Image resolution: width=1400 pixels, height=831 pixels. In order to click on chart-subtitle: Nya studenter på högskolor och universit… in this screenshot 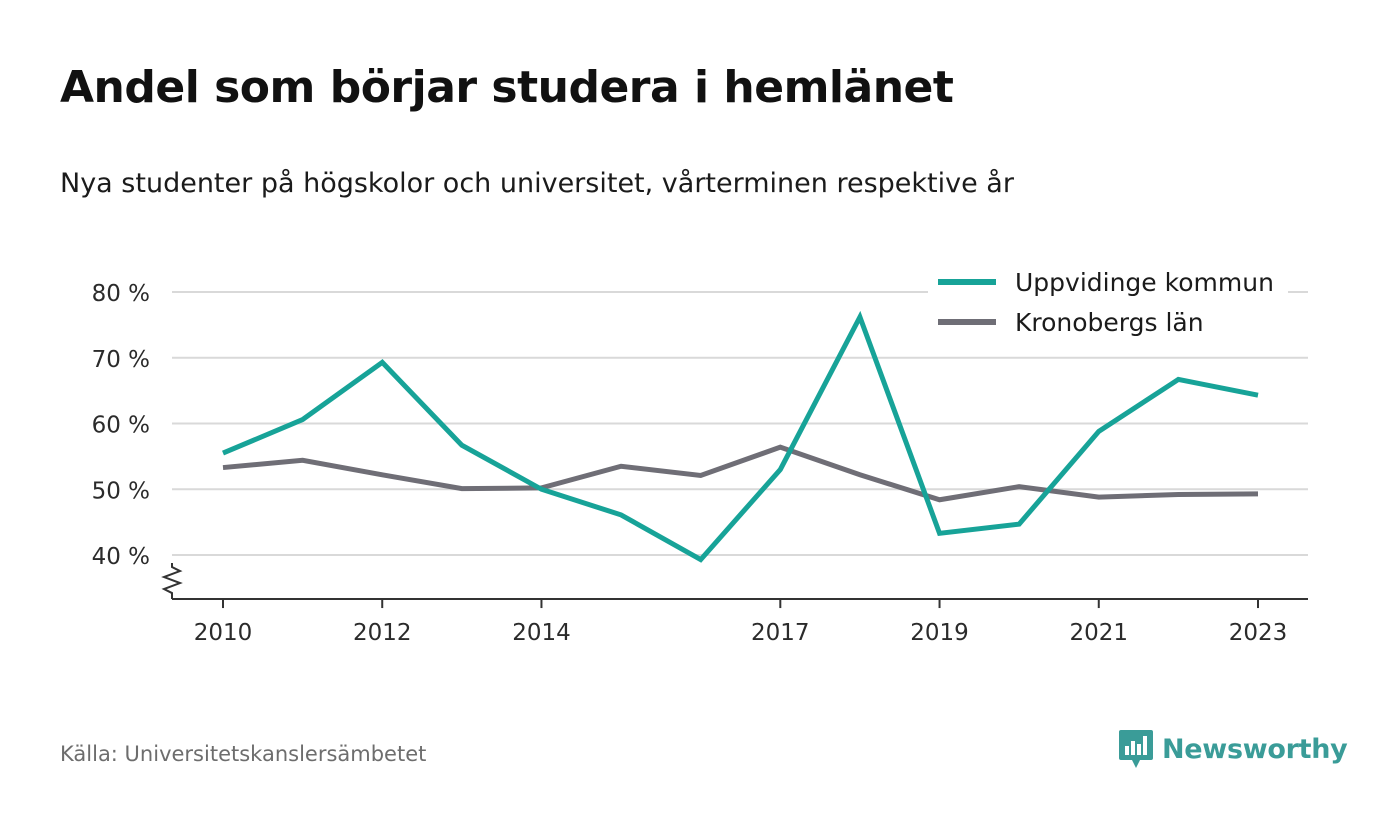, I will do `click(537, 183)`.